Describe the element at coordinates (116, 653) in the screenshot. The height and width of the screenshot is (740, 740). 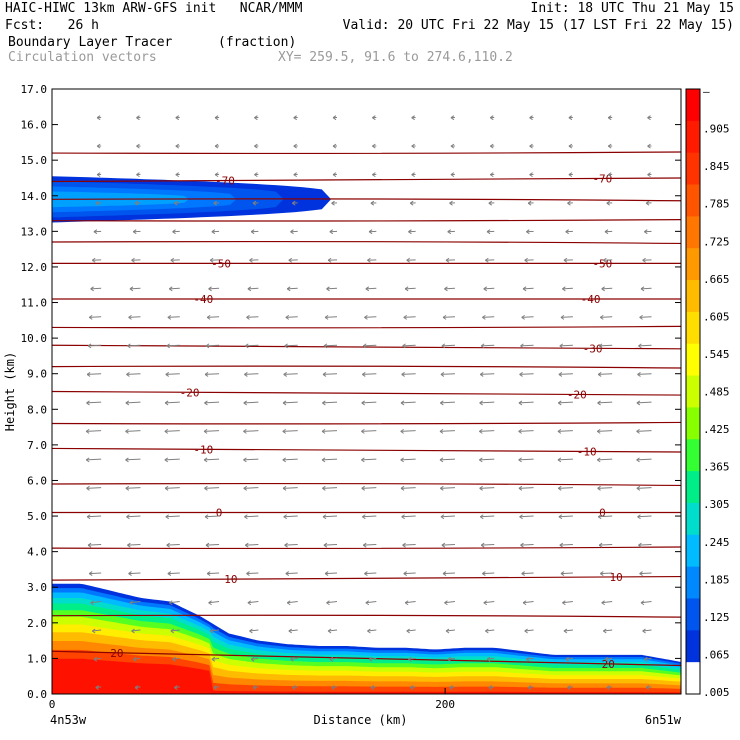
I see `isotherm-label: 20` at that location.